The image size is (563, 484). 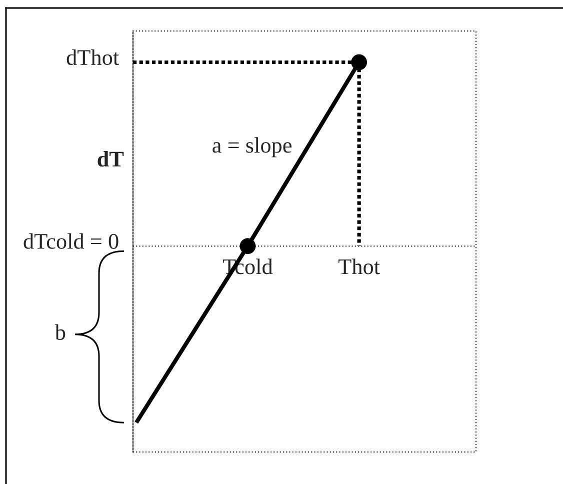 I want to click on ref-line-label: dTcold = 0, so click(x=71, y=241).